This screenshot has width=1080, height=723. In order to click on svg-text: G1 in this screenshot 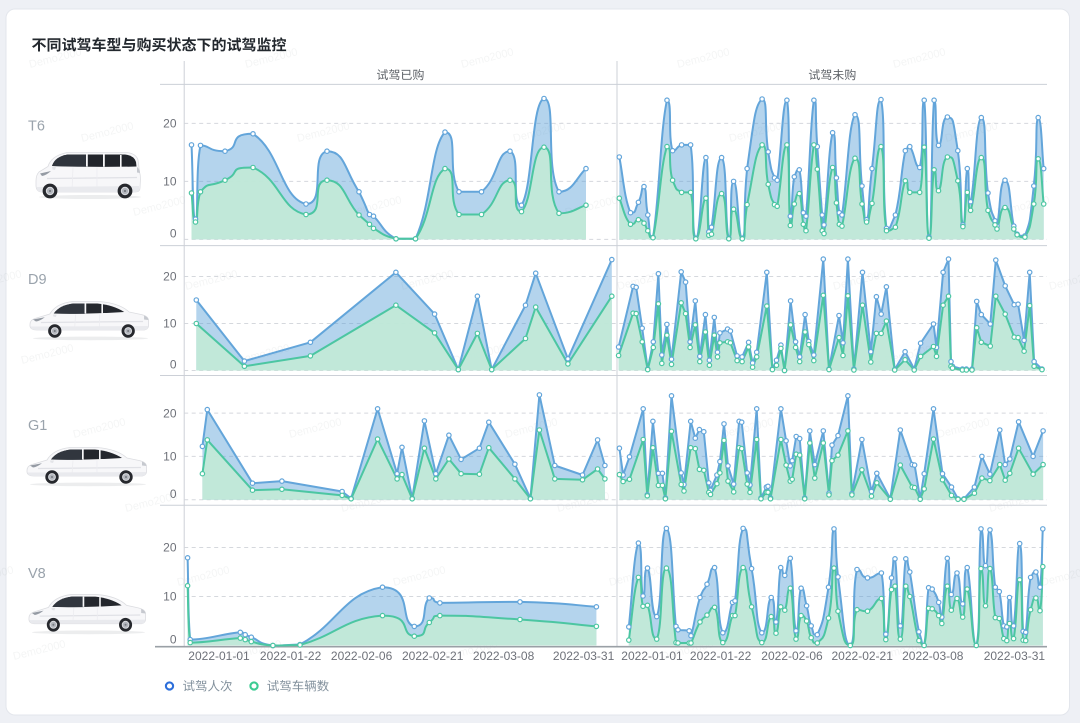, I will do `click(37, 426)`.